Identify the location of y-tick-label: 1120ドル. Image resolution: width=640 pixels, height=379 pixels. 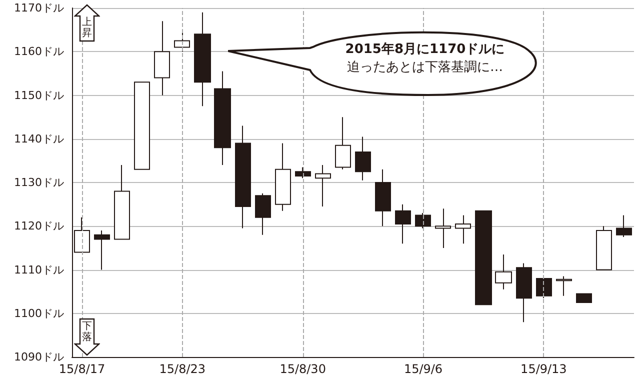
(39, 226).